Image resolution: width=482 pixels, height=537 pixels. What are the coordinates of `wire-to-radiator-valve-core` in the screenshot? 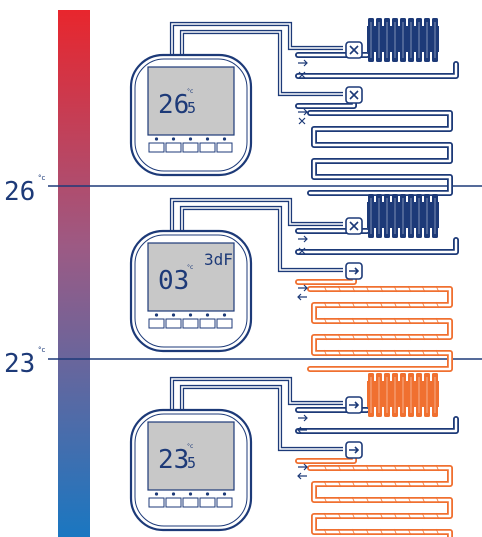 It's located at (257, 42).